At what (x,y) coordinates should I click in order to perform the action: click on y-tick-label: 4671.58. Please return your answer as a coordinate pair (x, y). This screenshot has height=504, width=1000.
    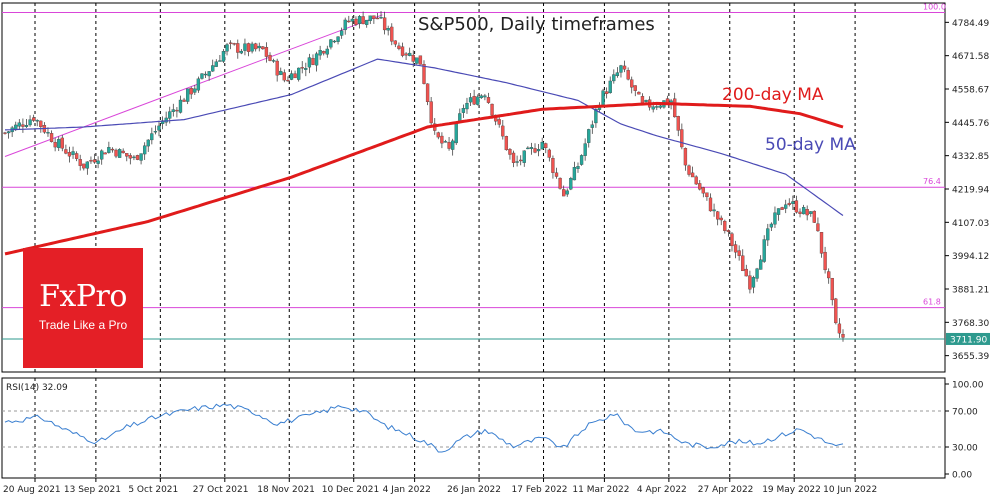
    Looking at the image, I should click on (970, 57).